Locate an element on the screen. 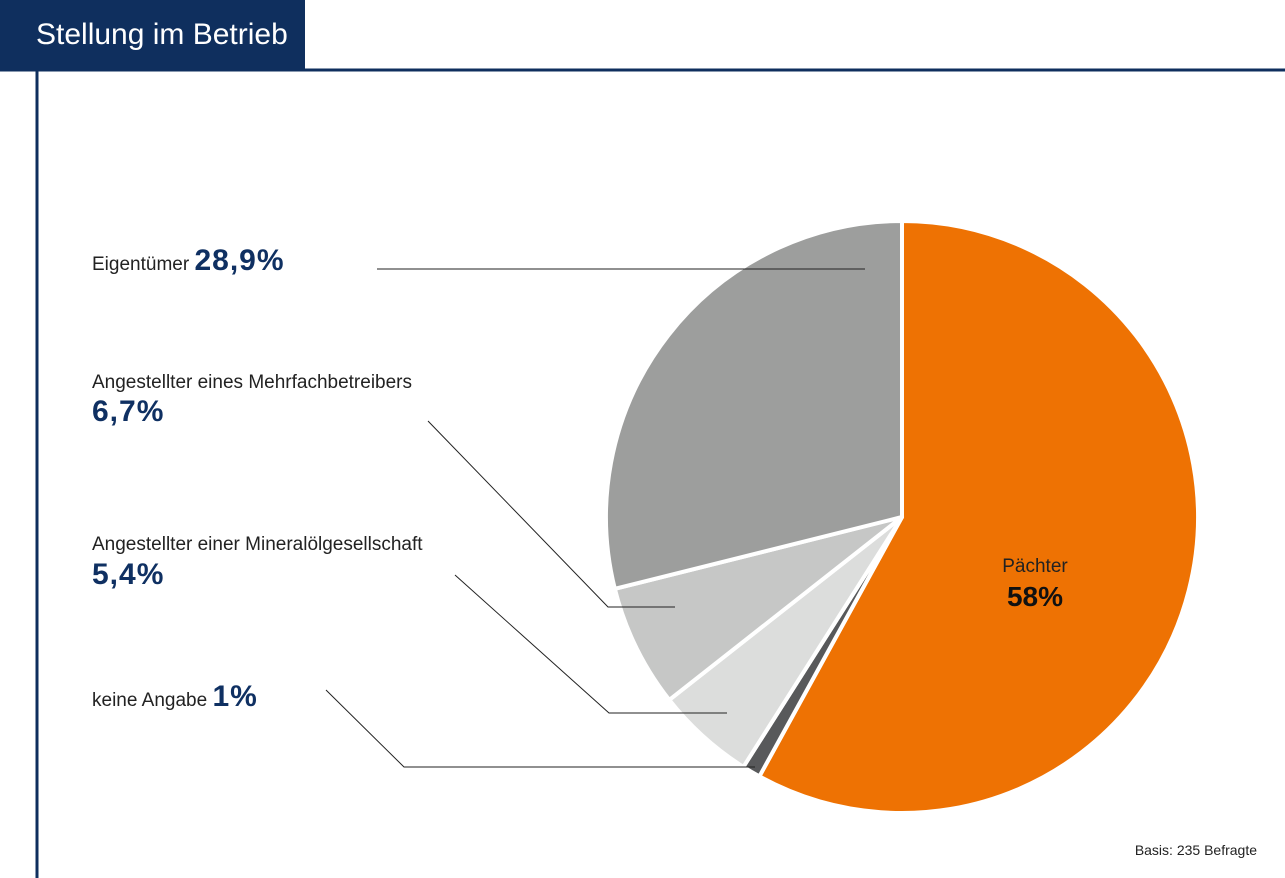  category-name: Pächter is located at coordinates (1035, 566).